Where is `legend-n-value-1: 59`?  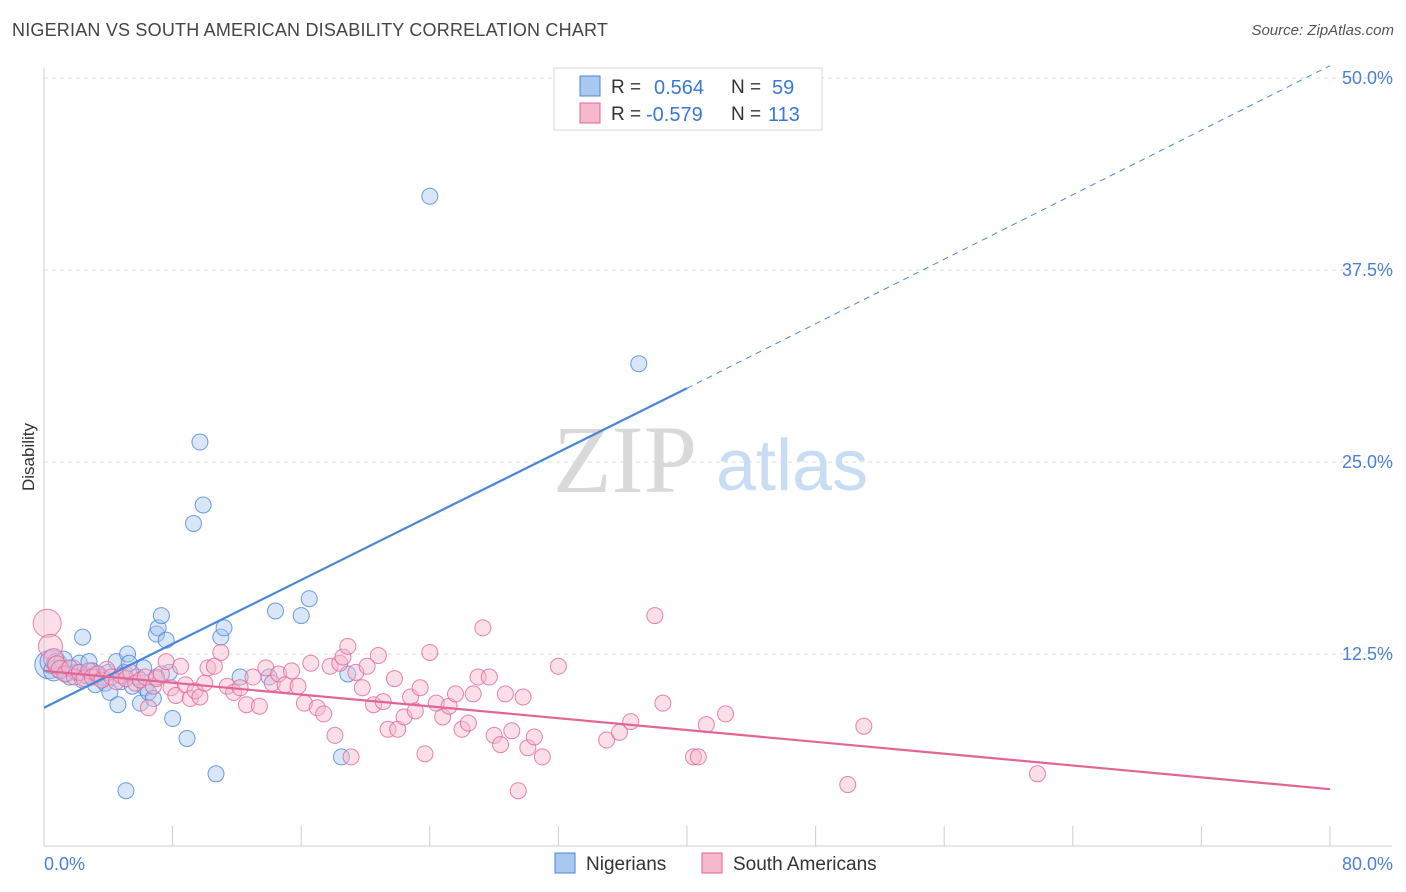
legend-n-value-1: 59 is located at coordinates (783, 88).